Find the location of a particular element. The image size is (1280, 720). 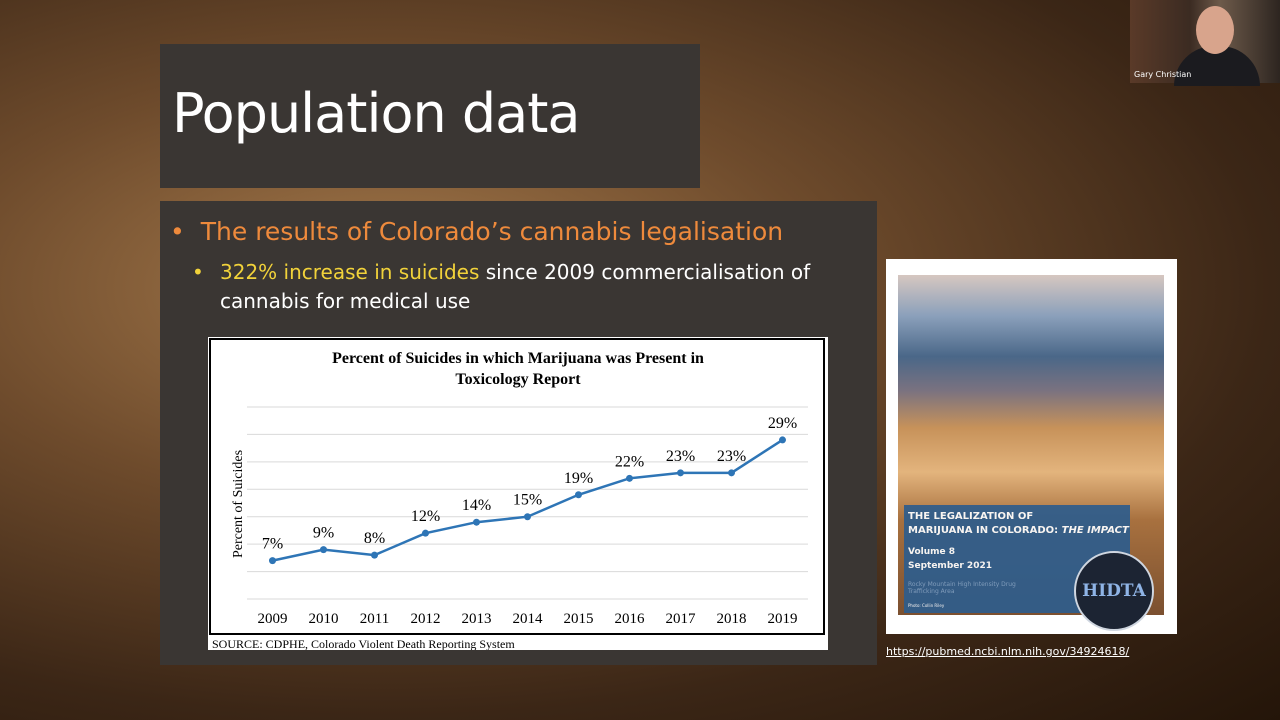

x-tick-label: 2016 is located at coordinates (630, 619).